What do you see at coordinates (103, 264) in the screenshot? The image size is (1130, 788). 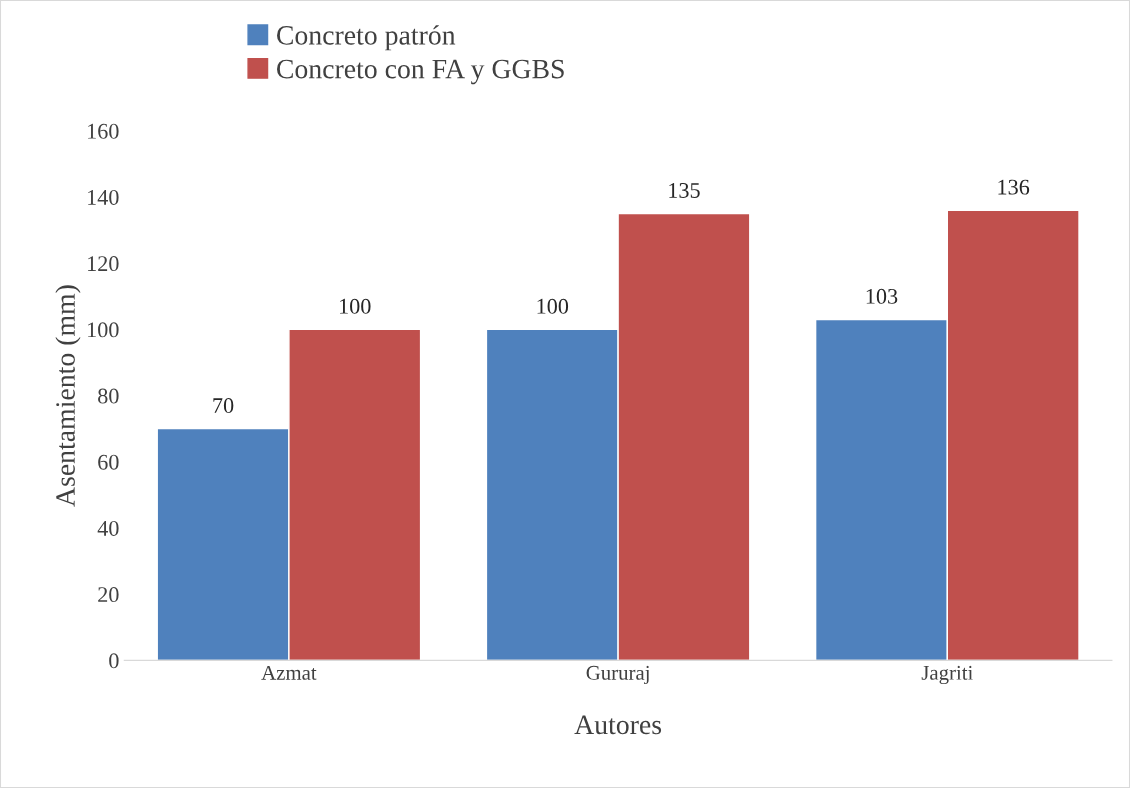 I see `y-tick-label: 120` at bounding box center [103, 264].